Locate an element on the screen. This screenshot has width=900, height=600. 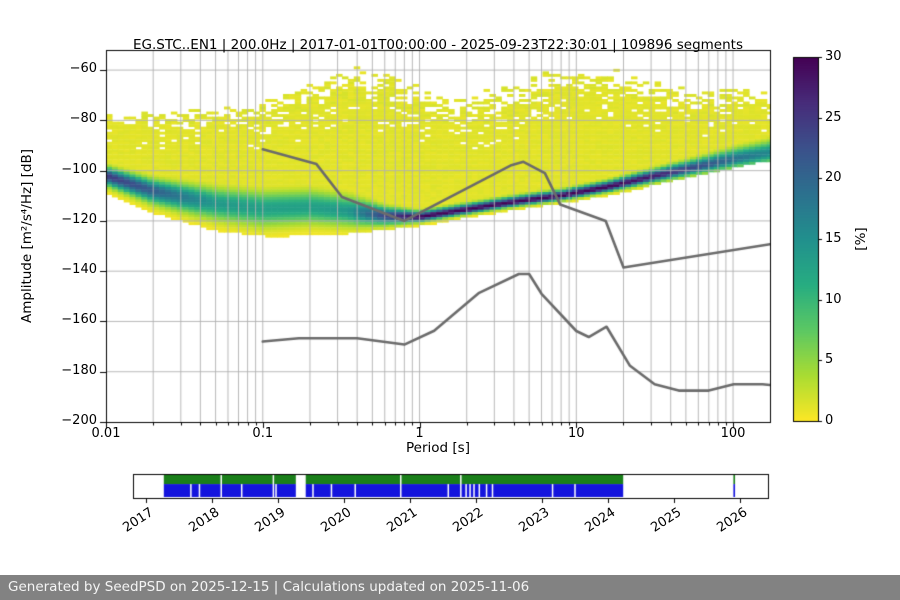
y-tick-label: −200 is located at coordinates (79, 420).